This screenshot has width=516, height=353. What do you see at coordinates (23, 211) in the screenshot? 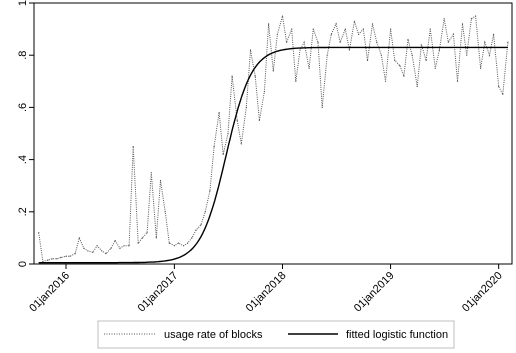
I see `y-tick-label: .2` at bounding box center [23, 211].